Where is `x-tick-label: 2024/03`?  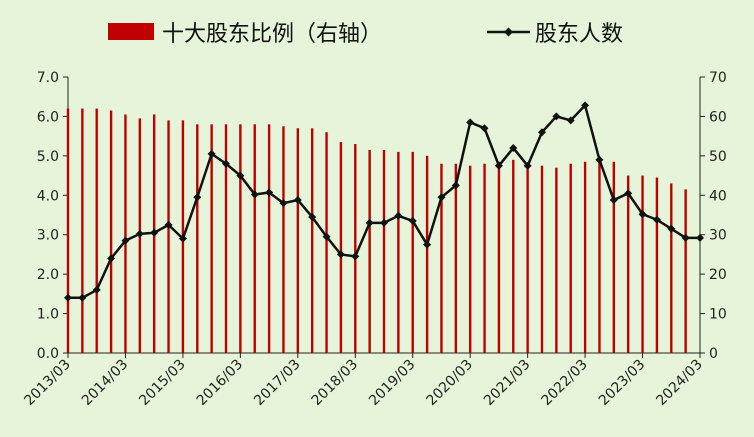 x-tick-label: 2024/03 is located at coordinates (679, 383).